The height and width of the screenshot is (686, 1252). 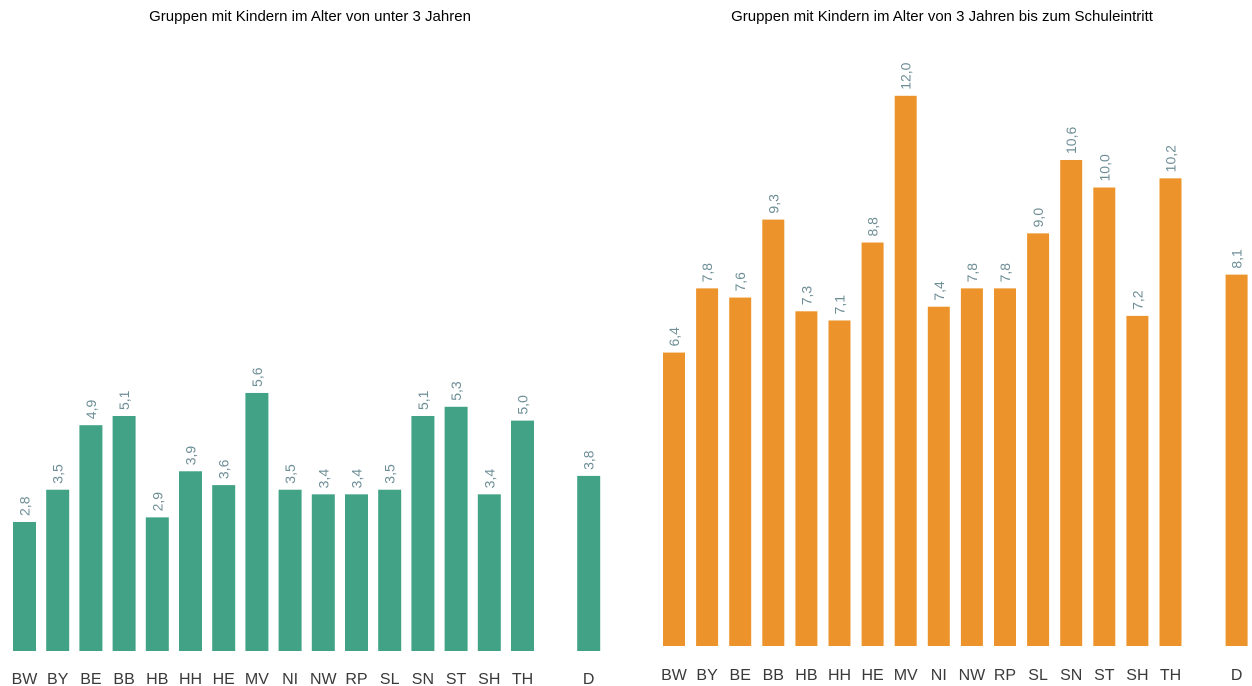 I want to click on data-label-rp: 7,8, so click(x=1005, y=273).